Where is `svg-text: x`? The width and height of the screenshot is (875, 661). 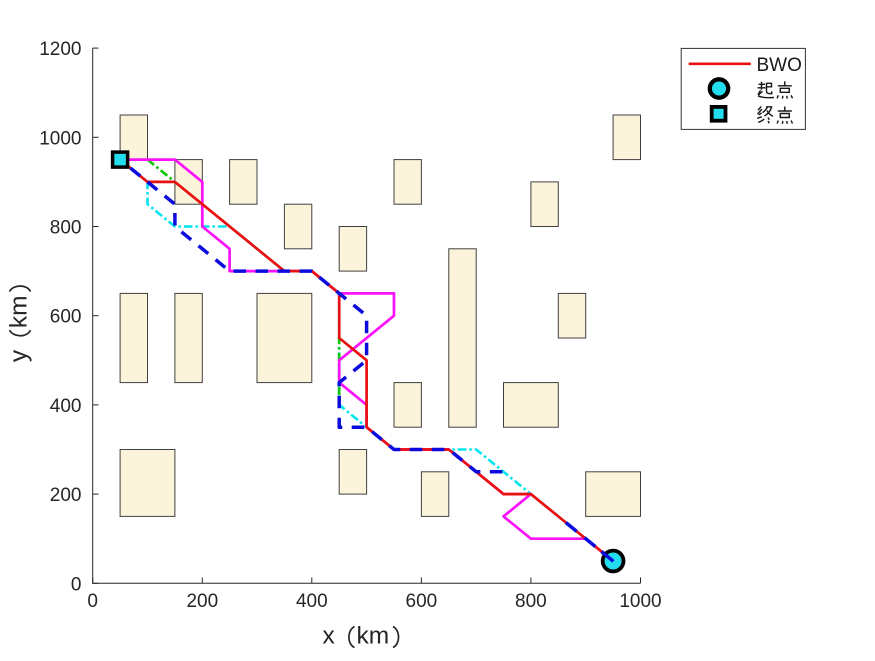
svg-text: x is located at coordinates (329, 636).